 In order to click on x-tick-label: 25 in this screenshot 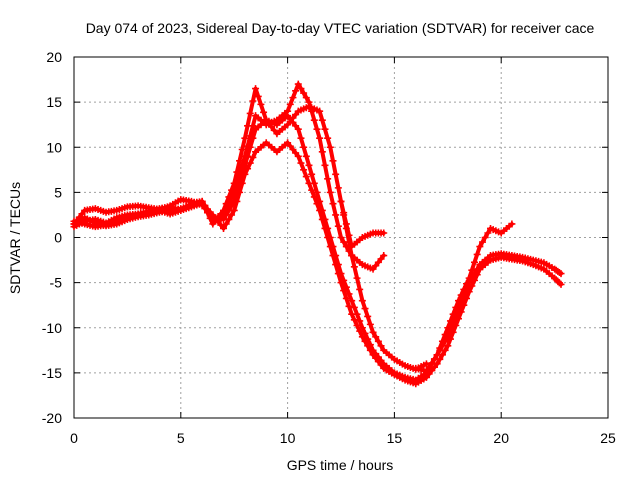, I will do `click(608, 438)`.